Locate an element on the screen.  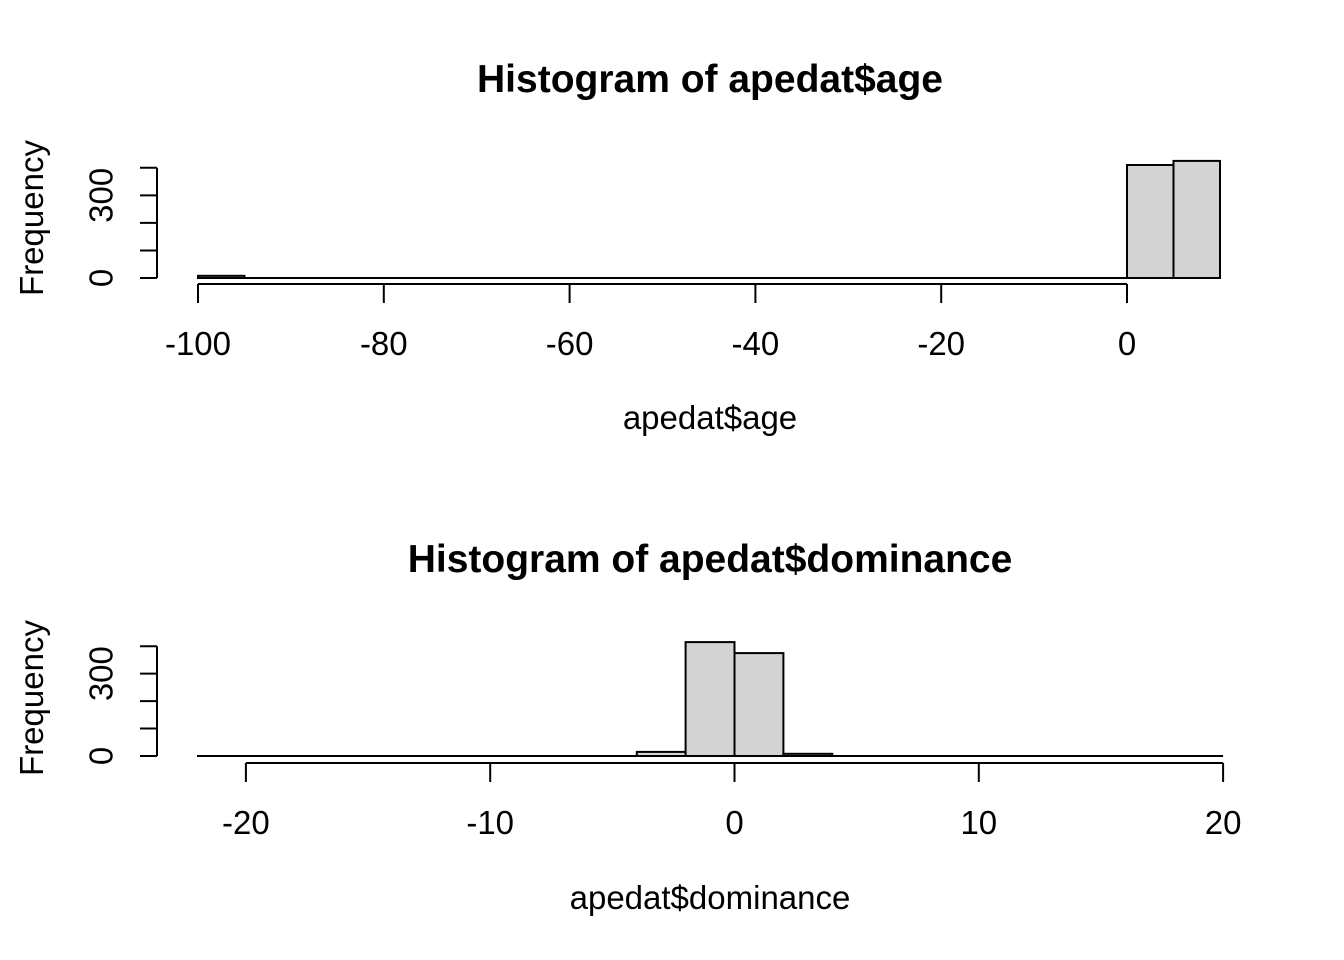
x-axis-label: apedat$age is located at coordinates (710, 417).